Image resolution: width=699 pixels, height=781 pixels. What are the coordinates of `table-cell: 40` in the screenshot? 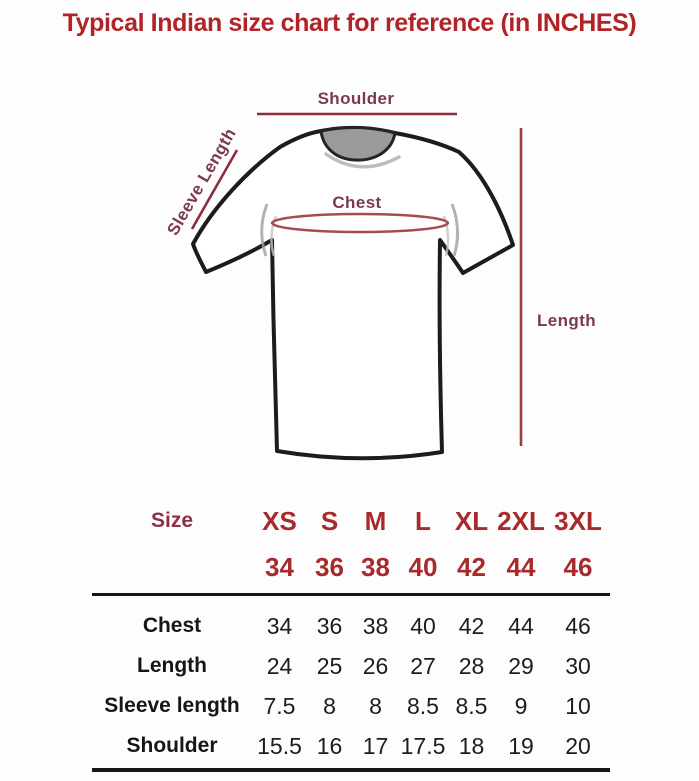 It's located at (423, 625).